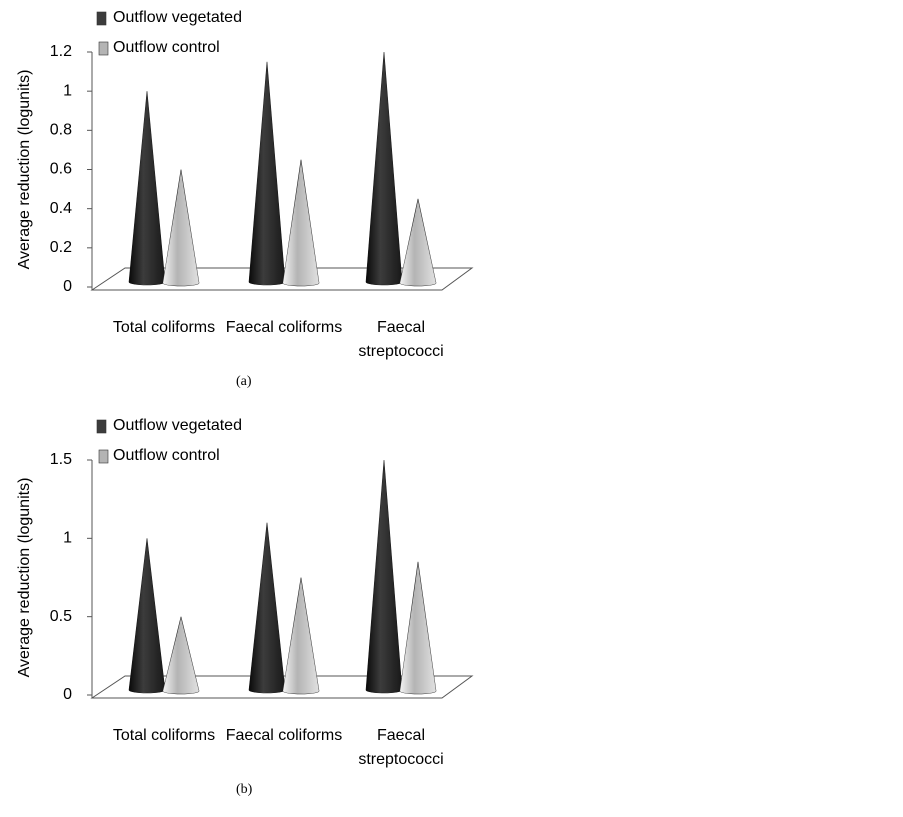 The width and height of the screenshot is (903, 817). I want to click on y-tick-label: 0.4, so click(61, 208).